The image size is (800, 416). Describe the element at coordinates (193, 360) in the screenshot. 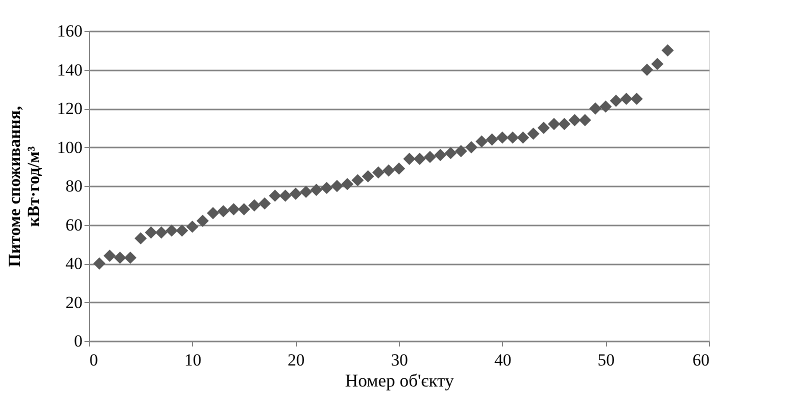

I see `x-tick-label: 10` at that location.